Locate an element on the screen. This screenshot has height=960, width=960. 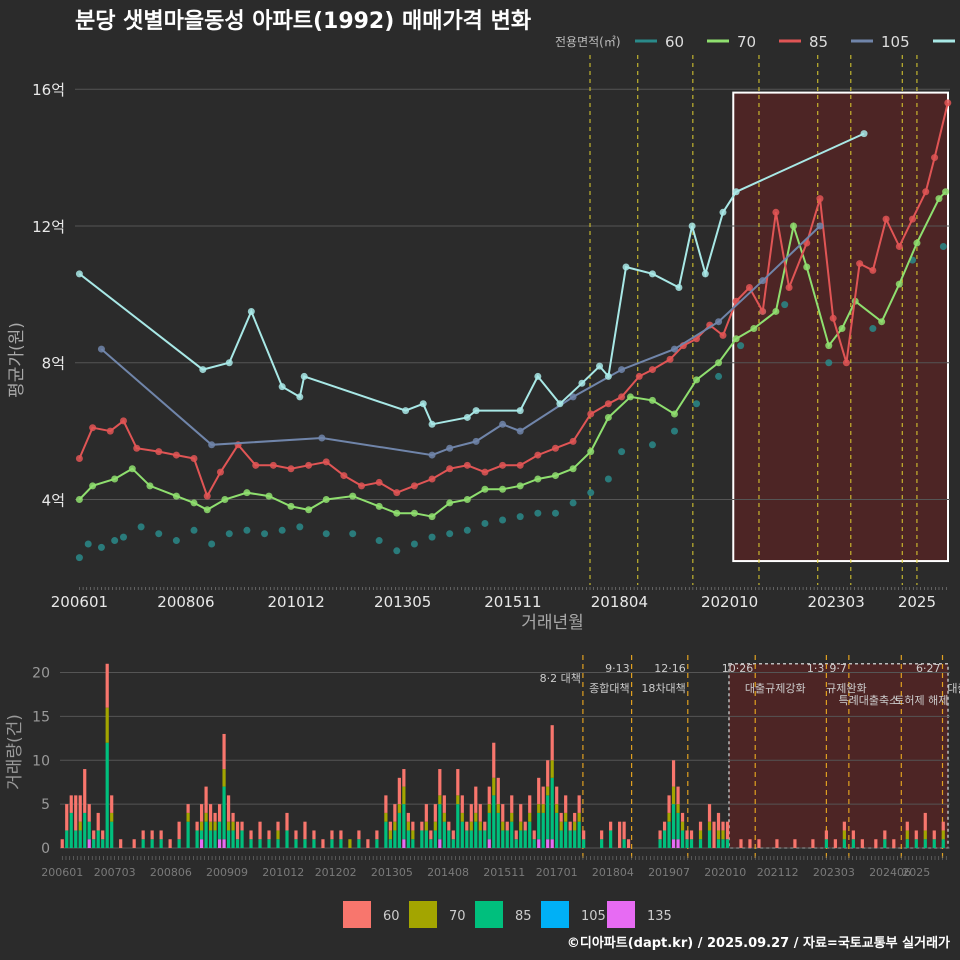
y-tick-label: 16억 is located at coordinates (48, 90).